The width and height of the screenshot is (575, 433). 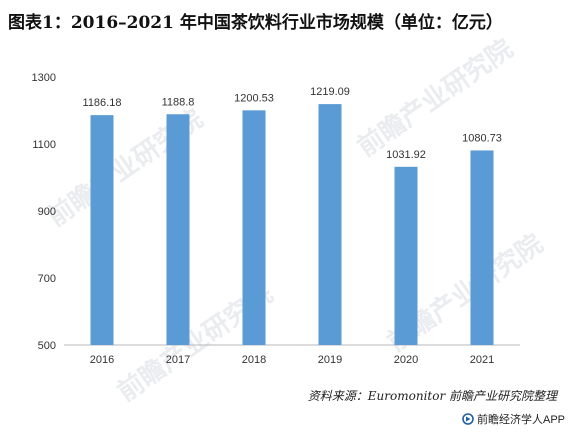 What do you see at coordinates (102, 103) in the screenshot?
I see `data-label: 1186.18` at bounding box center [102, 103].